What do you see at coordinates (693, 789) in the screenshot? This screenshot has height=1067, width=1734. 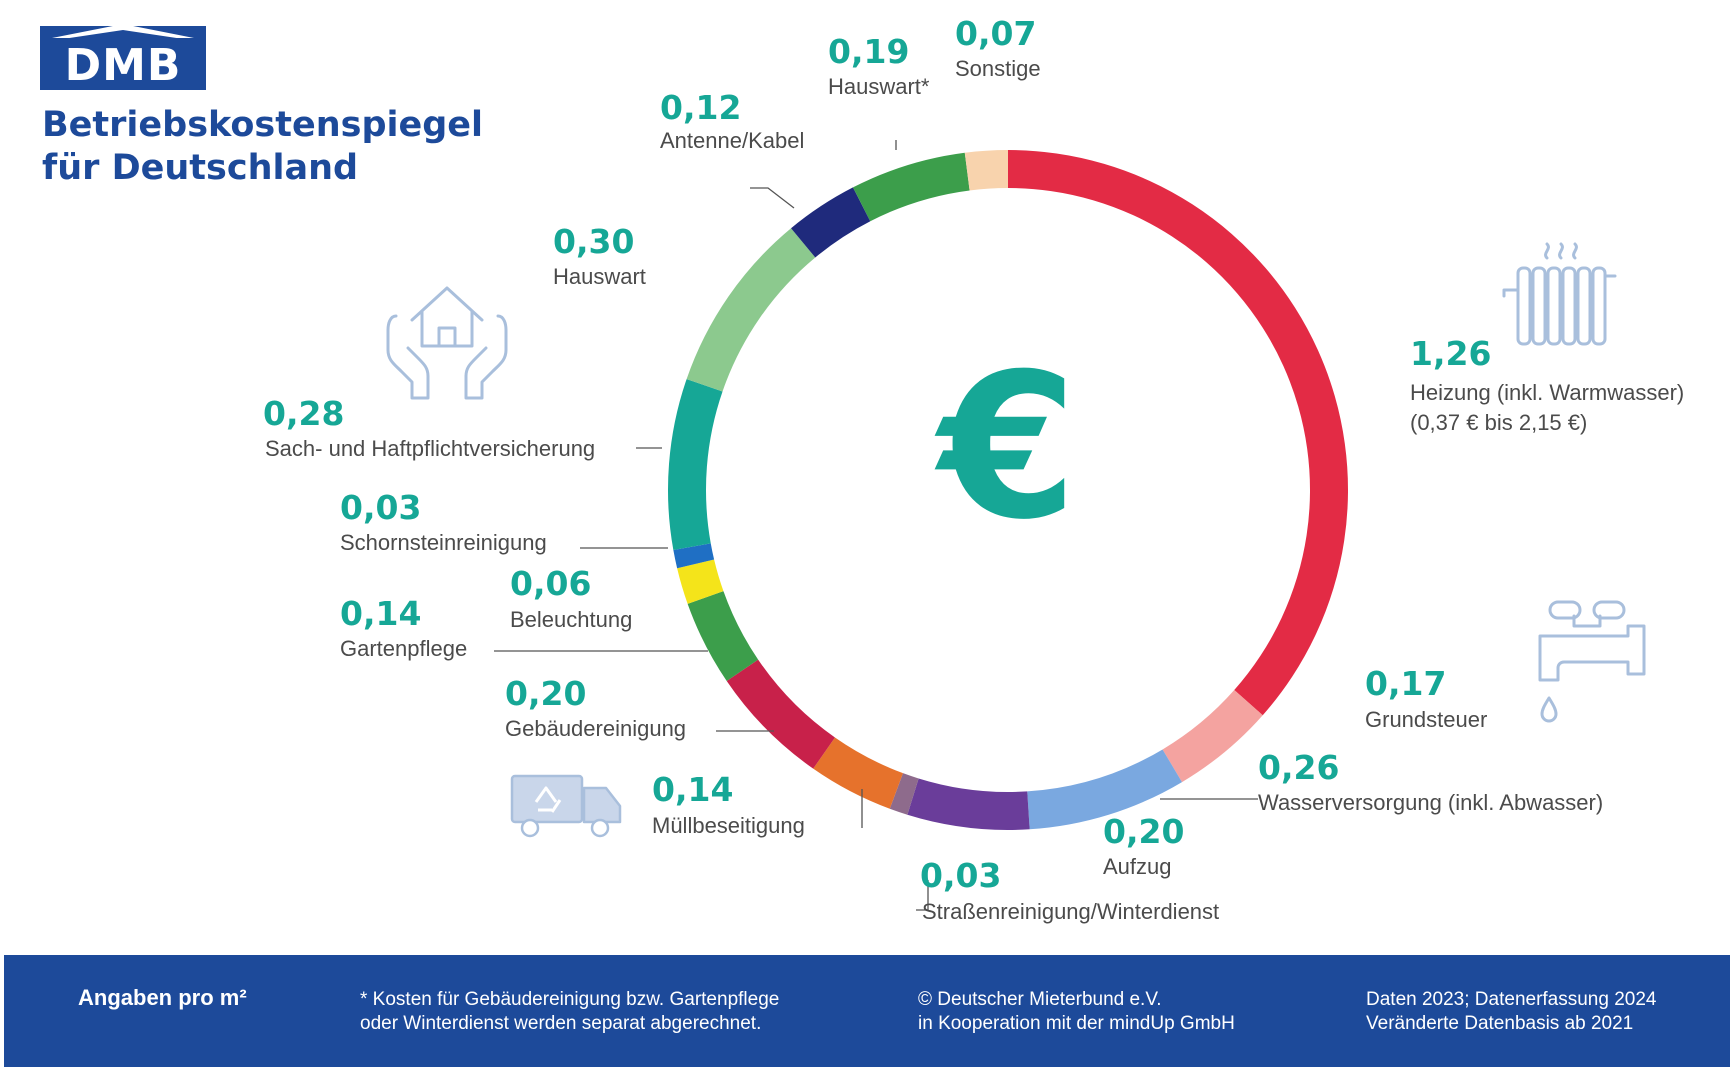 I see `value-muell: 0,14` at bounding box center [693, 789].